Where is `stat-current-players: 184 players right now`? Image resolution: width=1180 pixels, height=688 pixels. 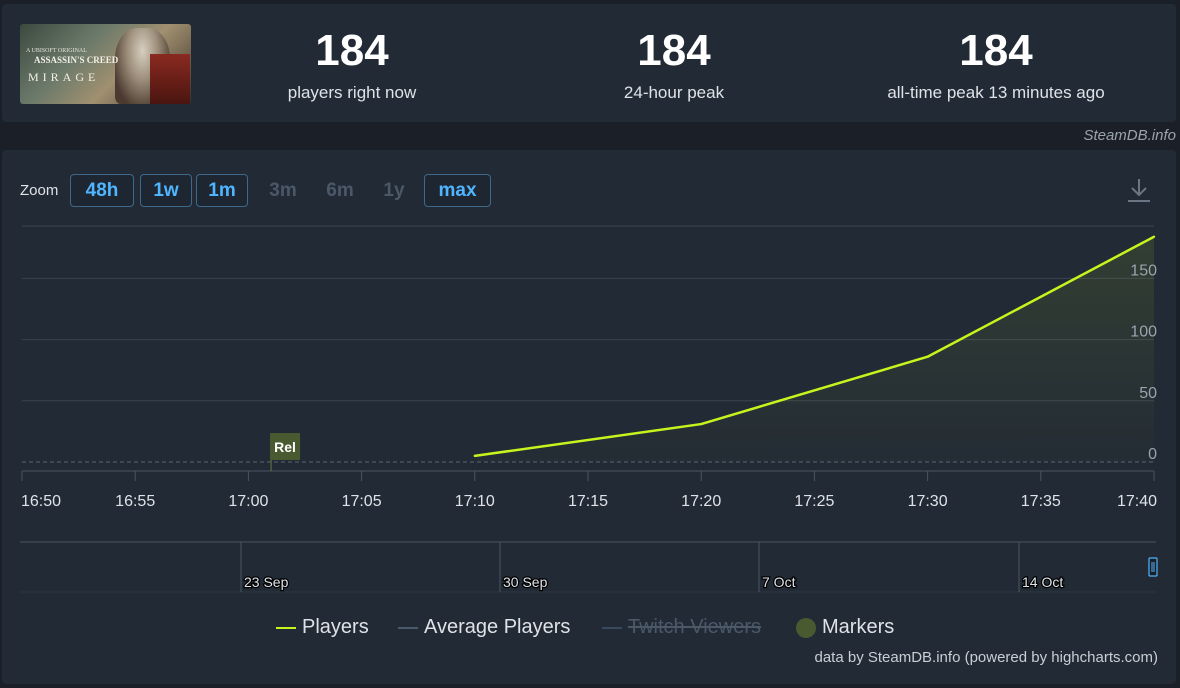 stat-current-players: 184 players right now is located at coordinates (352, 65).